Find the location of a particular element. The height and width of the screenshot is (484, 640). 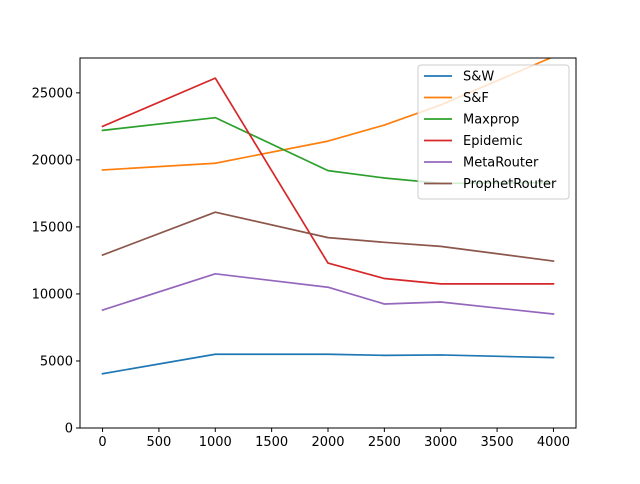

y-tick-label: 20000 is located at coordinates (52, 160).